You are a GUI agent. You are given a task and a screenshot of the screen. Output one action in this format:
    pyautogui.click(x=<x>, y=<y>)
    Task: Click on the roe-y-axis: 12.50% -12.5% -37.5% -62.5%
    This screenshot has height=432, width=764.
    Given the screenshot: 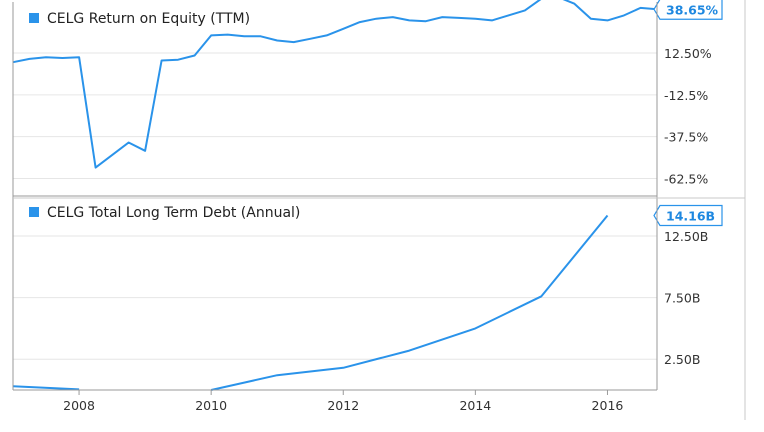 What is the action you would take?
    pyautogui.click(x=688, y=116)
    